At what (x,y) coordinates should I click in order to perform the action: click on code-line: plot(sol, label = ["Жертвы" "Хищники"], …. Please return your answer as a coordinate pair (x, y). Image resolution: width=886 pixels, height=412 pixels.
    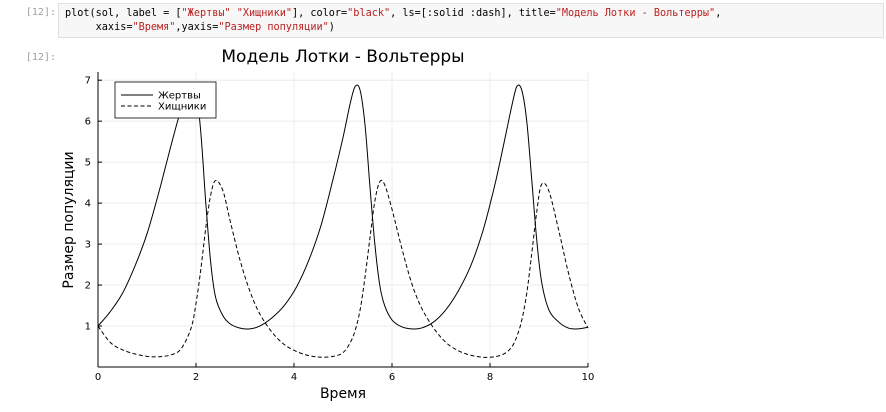
    Looking at the image, I should click on (393, 13).